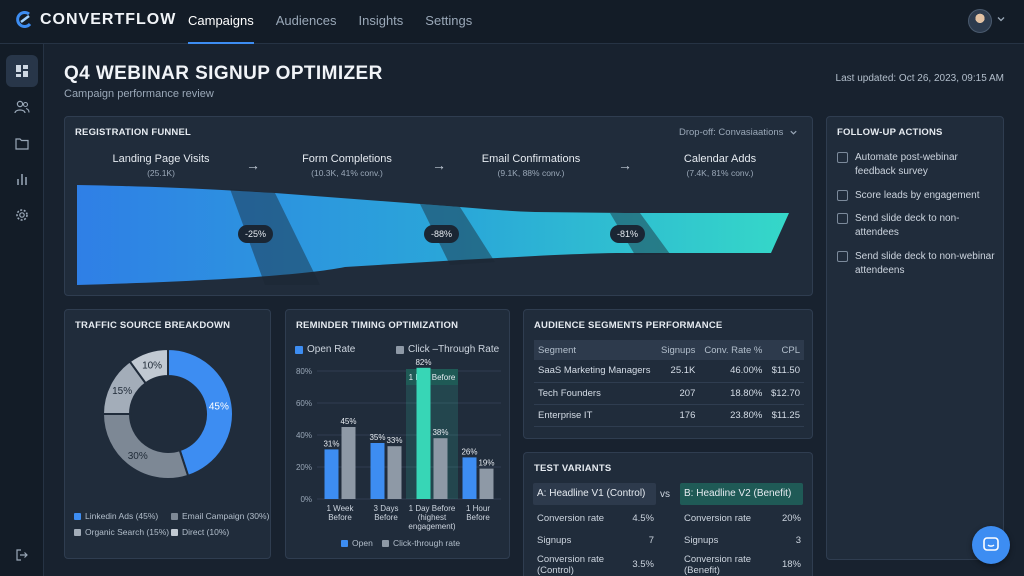 This screenshot has height=576, width=1024. What do you see at coordinates (907, 225) in the screenshot?
I see `follow-up-label: Send slide deck to non-attendees` at bounding box center [907, 225].